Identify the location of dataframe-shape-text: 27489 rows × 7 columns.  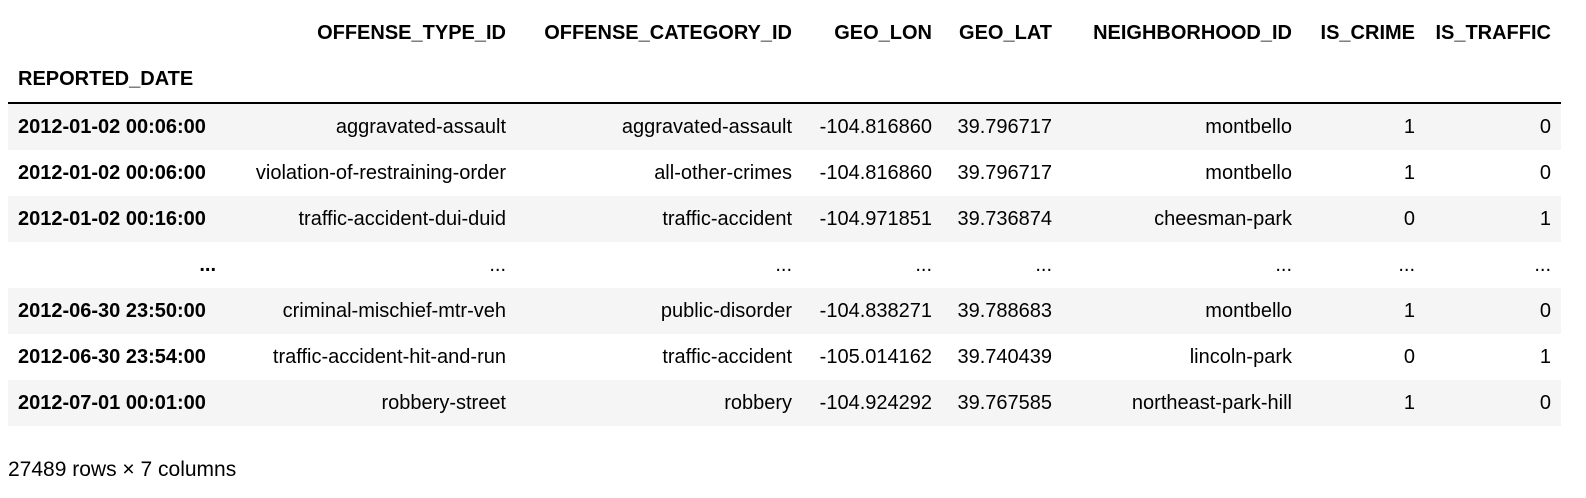
(122, 469).